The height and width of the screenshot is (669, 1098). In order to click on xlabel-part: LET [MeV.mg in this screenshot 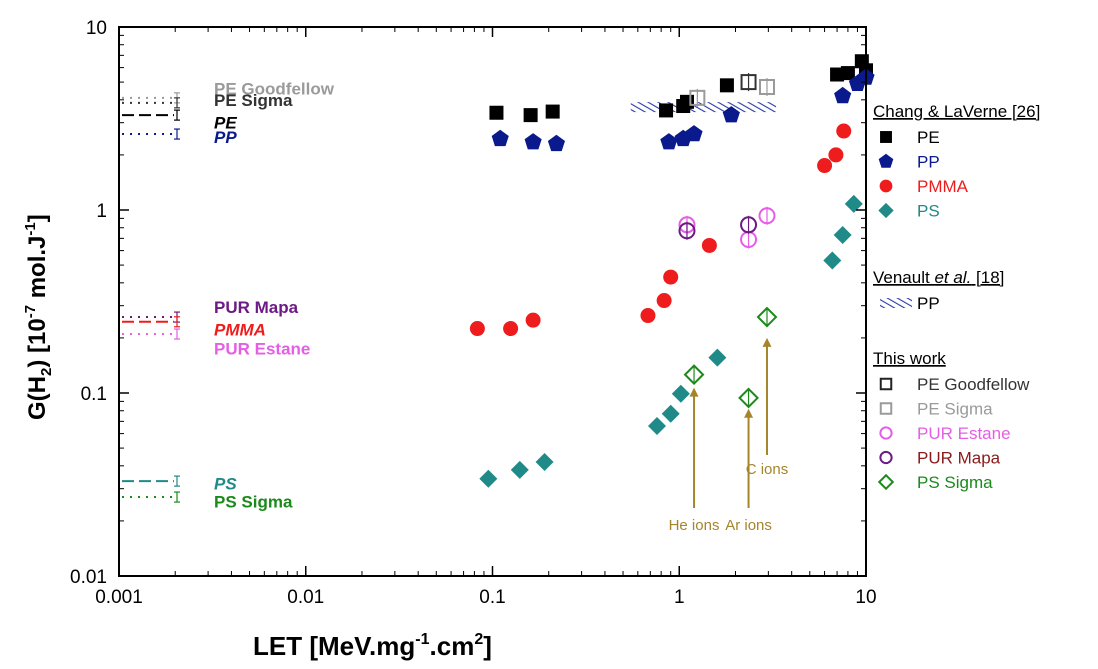, I will do `click(334, 646)`.